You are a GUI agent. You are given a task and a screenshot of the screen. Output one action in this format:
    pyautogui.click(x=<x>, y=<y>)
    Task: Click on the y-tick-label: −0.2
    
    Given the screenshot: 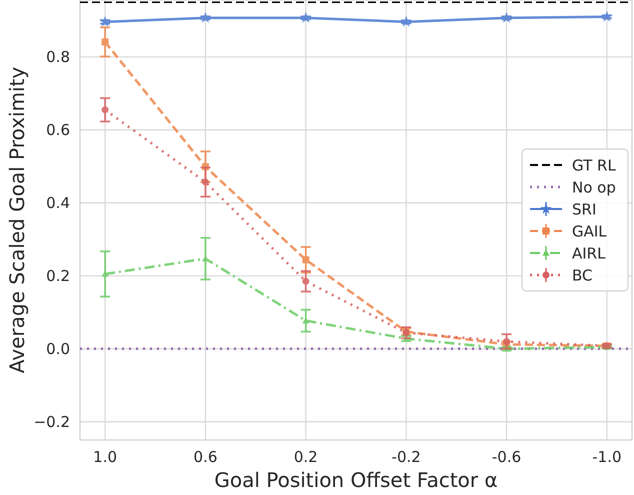 What is the action you would take?
    pyautogui.click(x=52, y=422)
    